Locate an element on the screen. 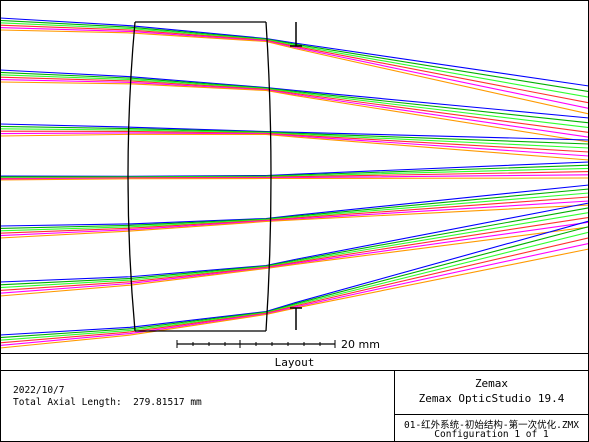  info-panel-company: Zemax Zemax OpticStudio 19.4 is located at coordinates (491, 392).